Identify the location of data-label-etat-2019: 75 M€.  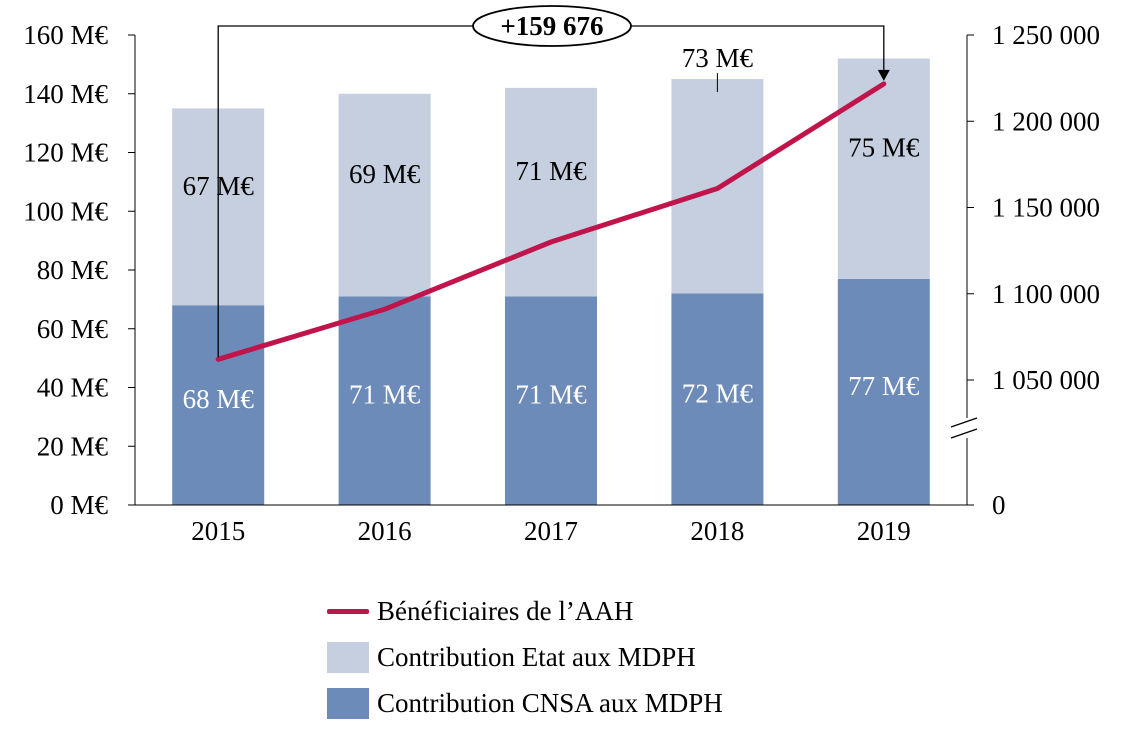
(884, 148).